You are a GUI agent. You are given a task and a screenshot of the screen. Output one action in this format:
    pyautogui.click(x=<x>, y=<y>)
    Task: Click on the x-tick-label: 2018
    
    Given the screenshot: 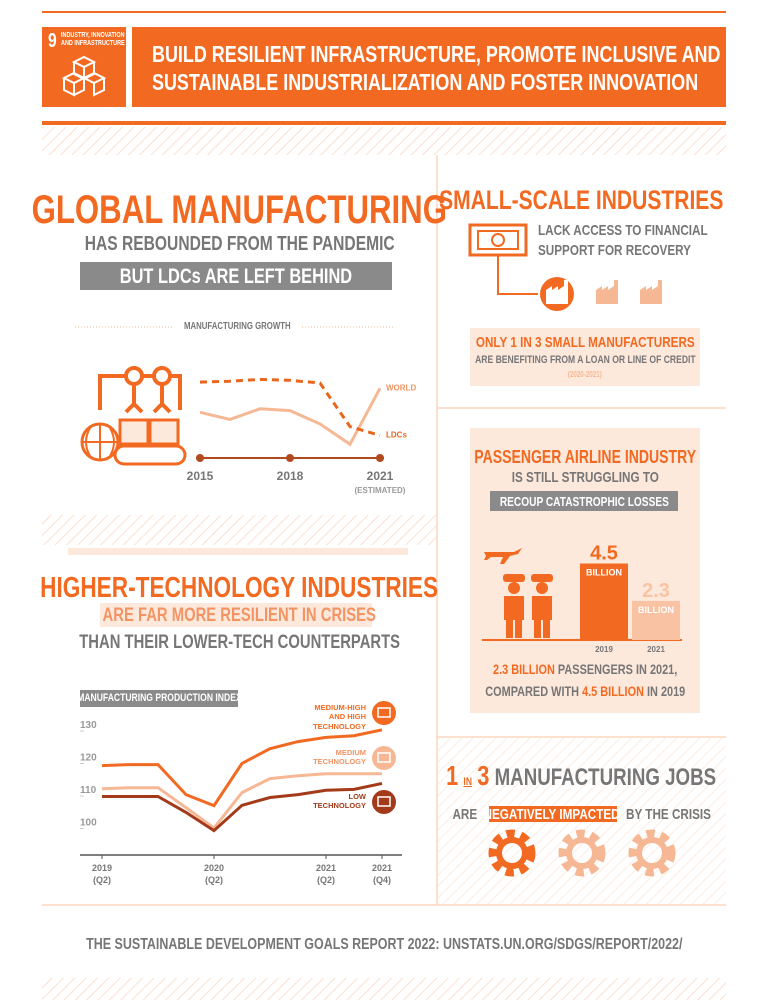 What is the action you would take?
    pyautogui.click(x=290, y=476)
    